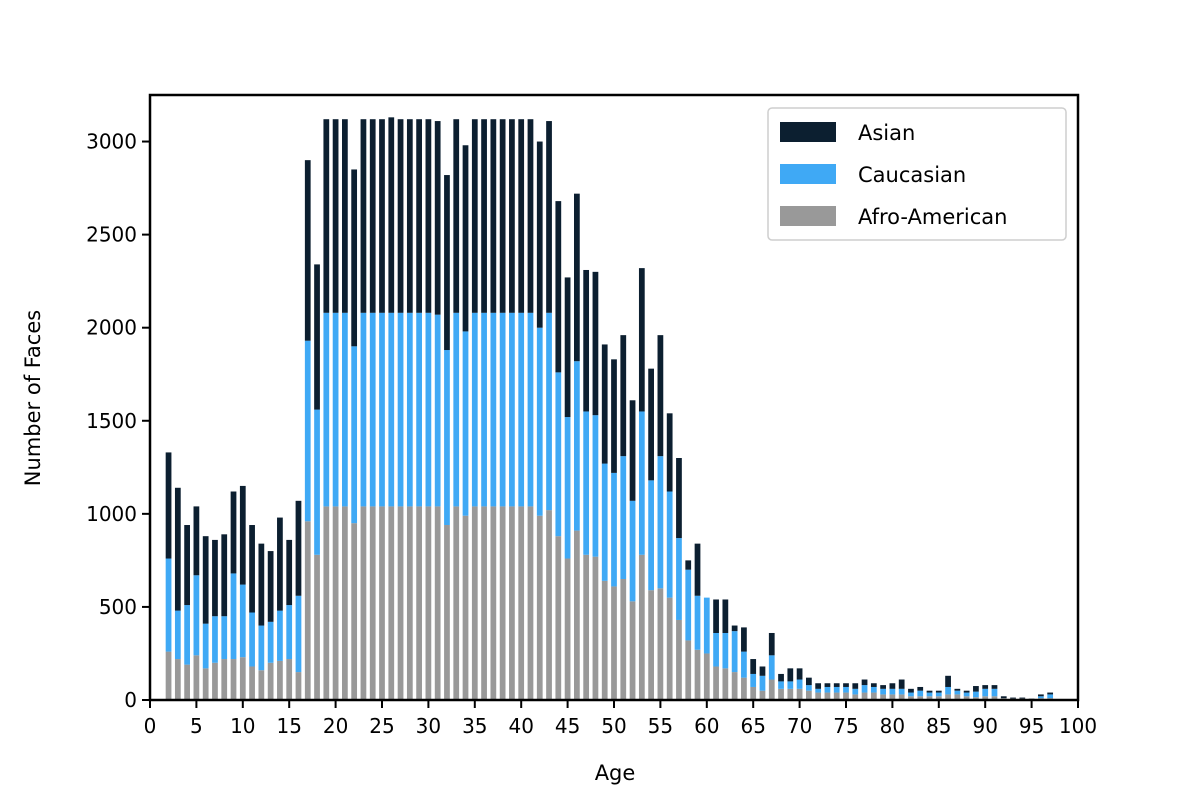 The image size is (1200, 805). Describe the element at coordinates (242, 726) in the screenshot. I see `x-tick-label-10: 10` at that location.